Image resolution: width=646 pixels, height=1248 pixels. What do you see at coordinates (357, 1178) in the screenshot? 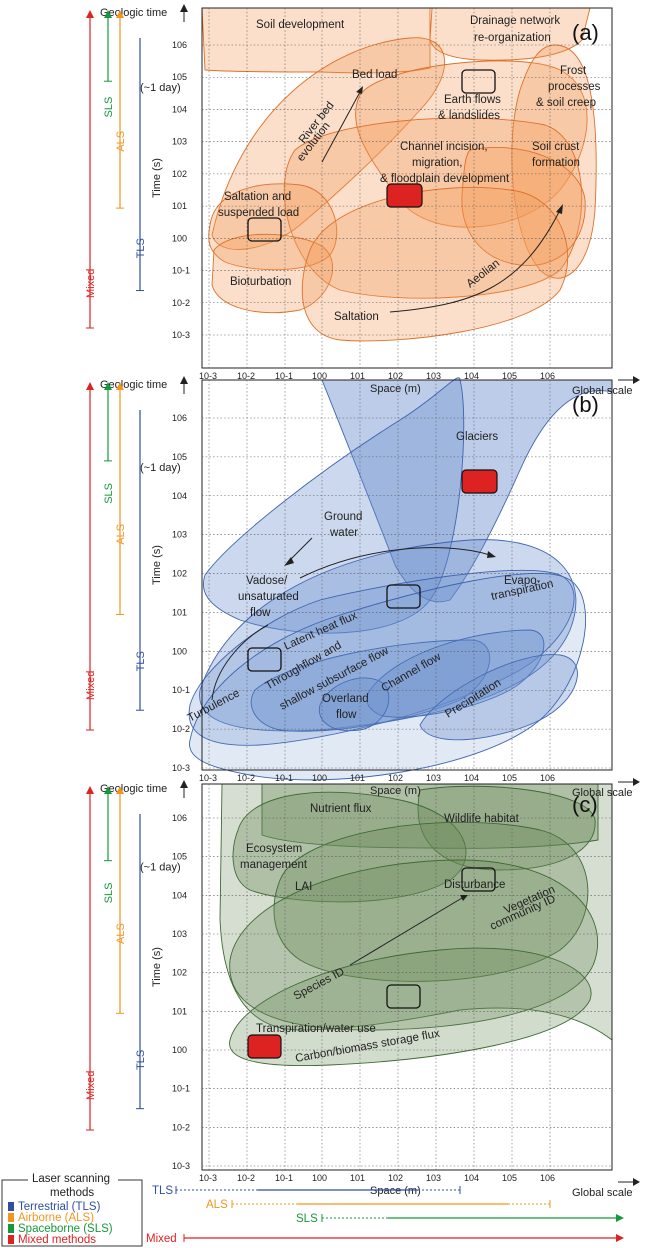
I see `x-tick-label: 101` at bounding box center [357, 1178].